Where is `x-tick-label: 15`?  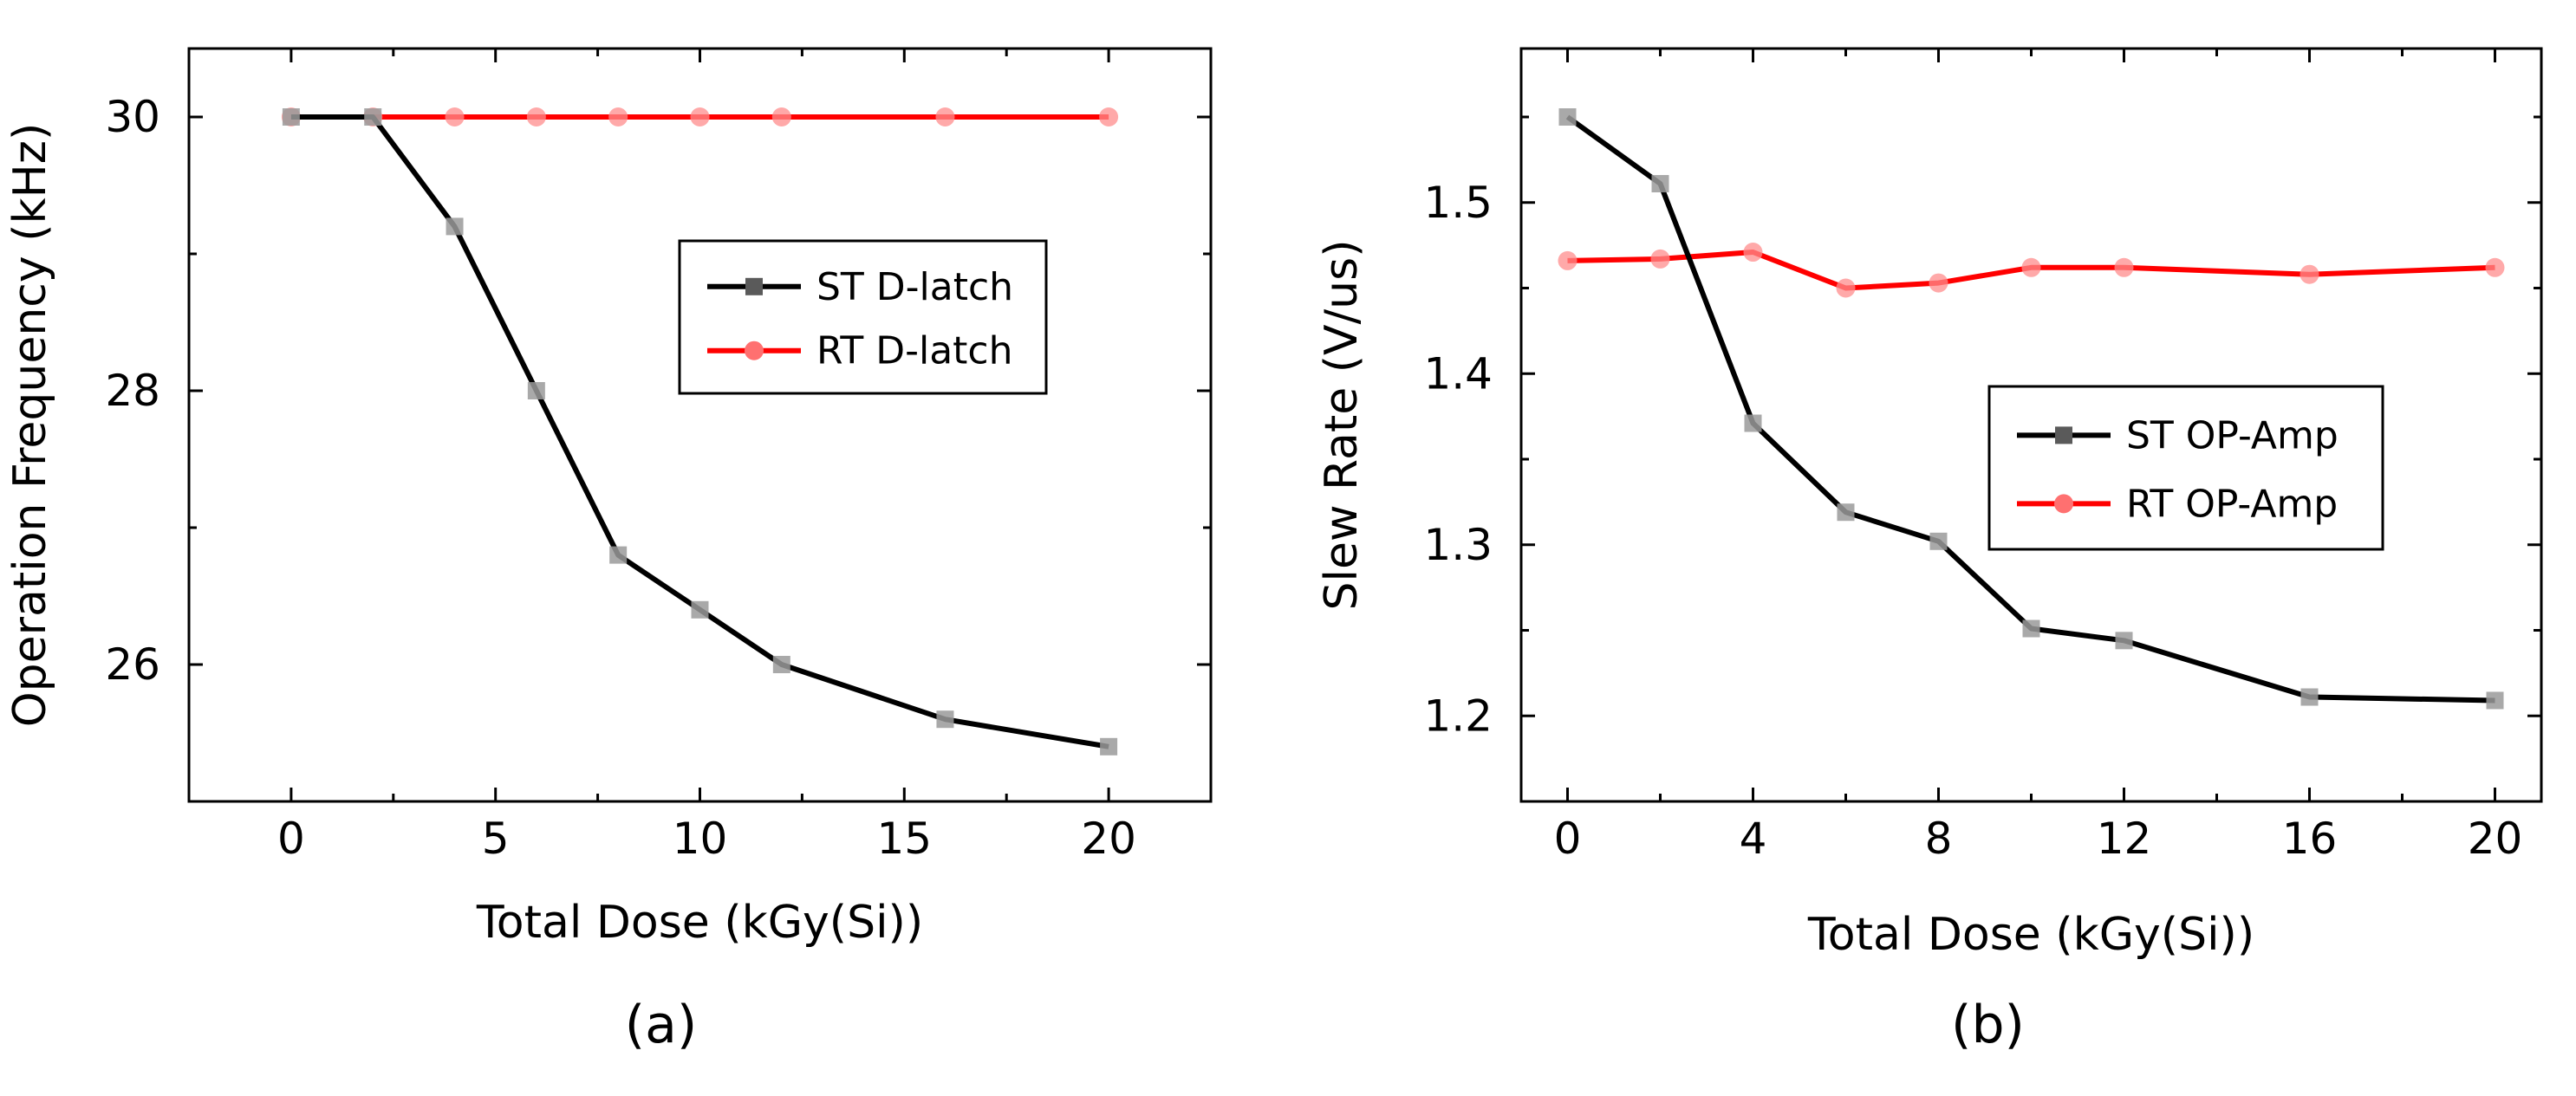
x-tick-label: 15 is located at coordinates (904, 839).